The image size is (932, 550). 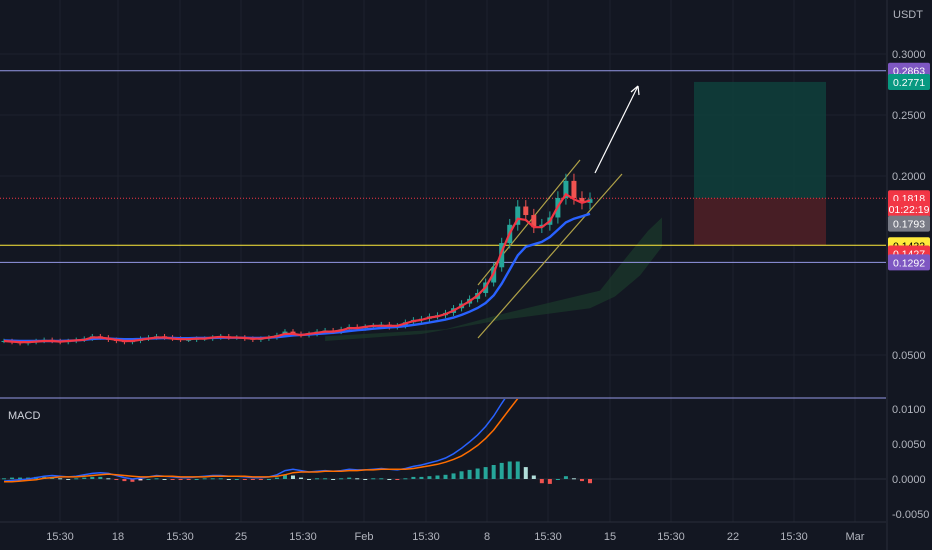 What do you see at coordinates (909, 356) in the screenshot?
I see `price-tick-label: 0.0500` at bounding box center [909, 356].